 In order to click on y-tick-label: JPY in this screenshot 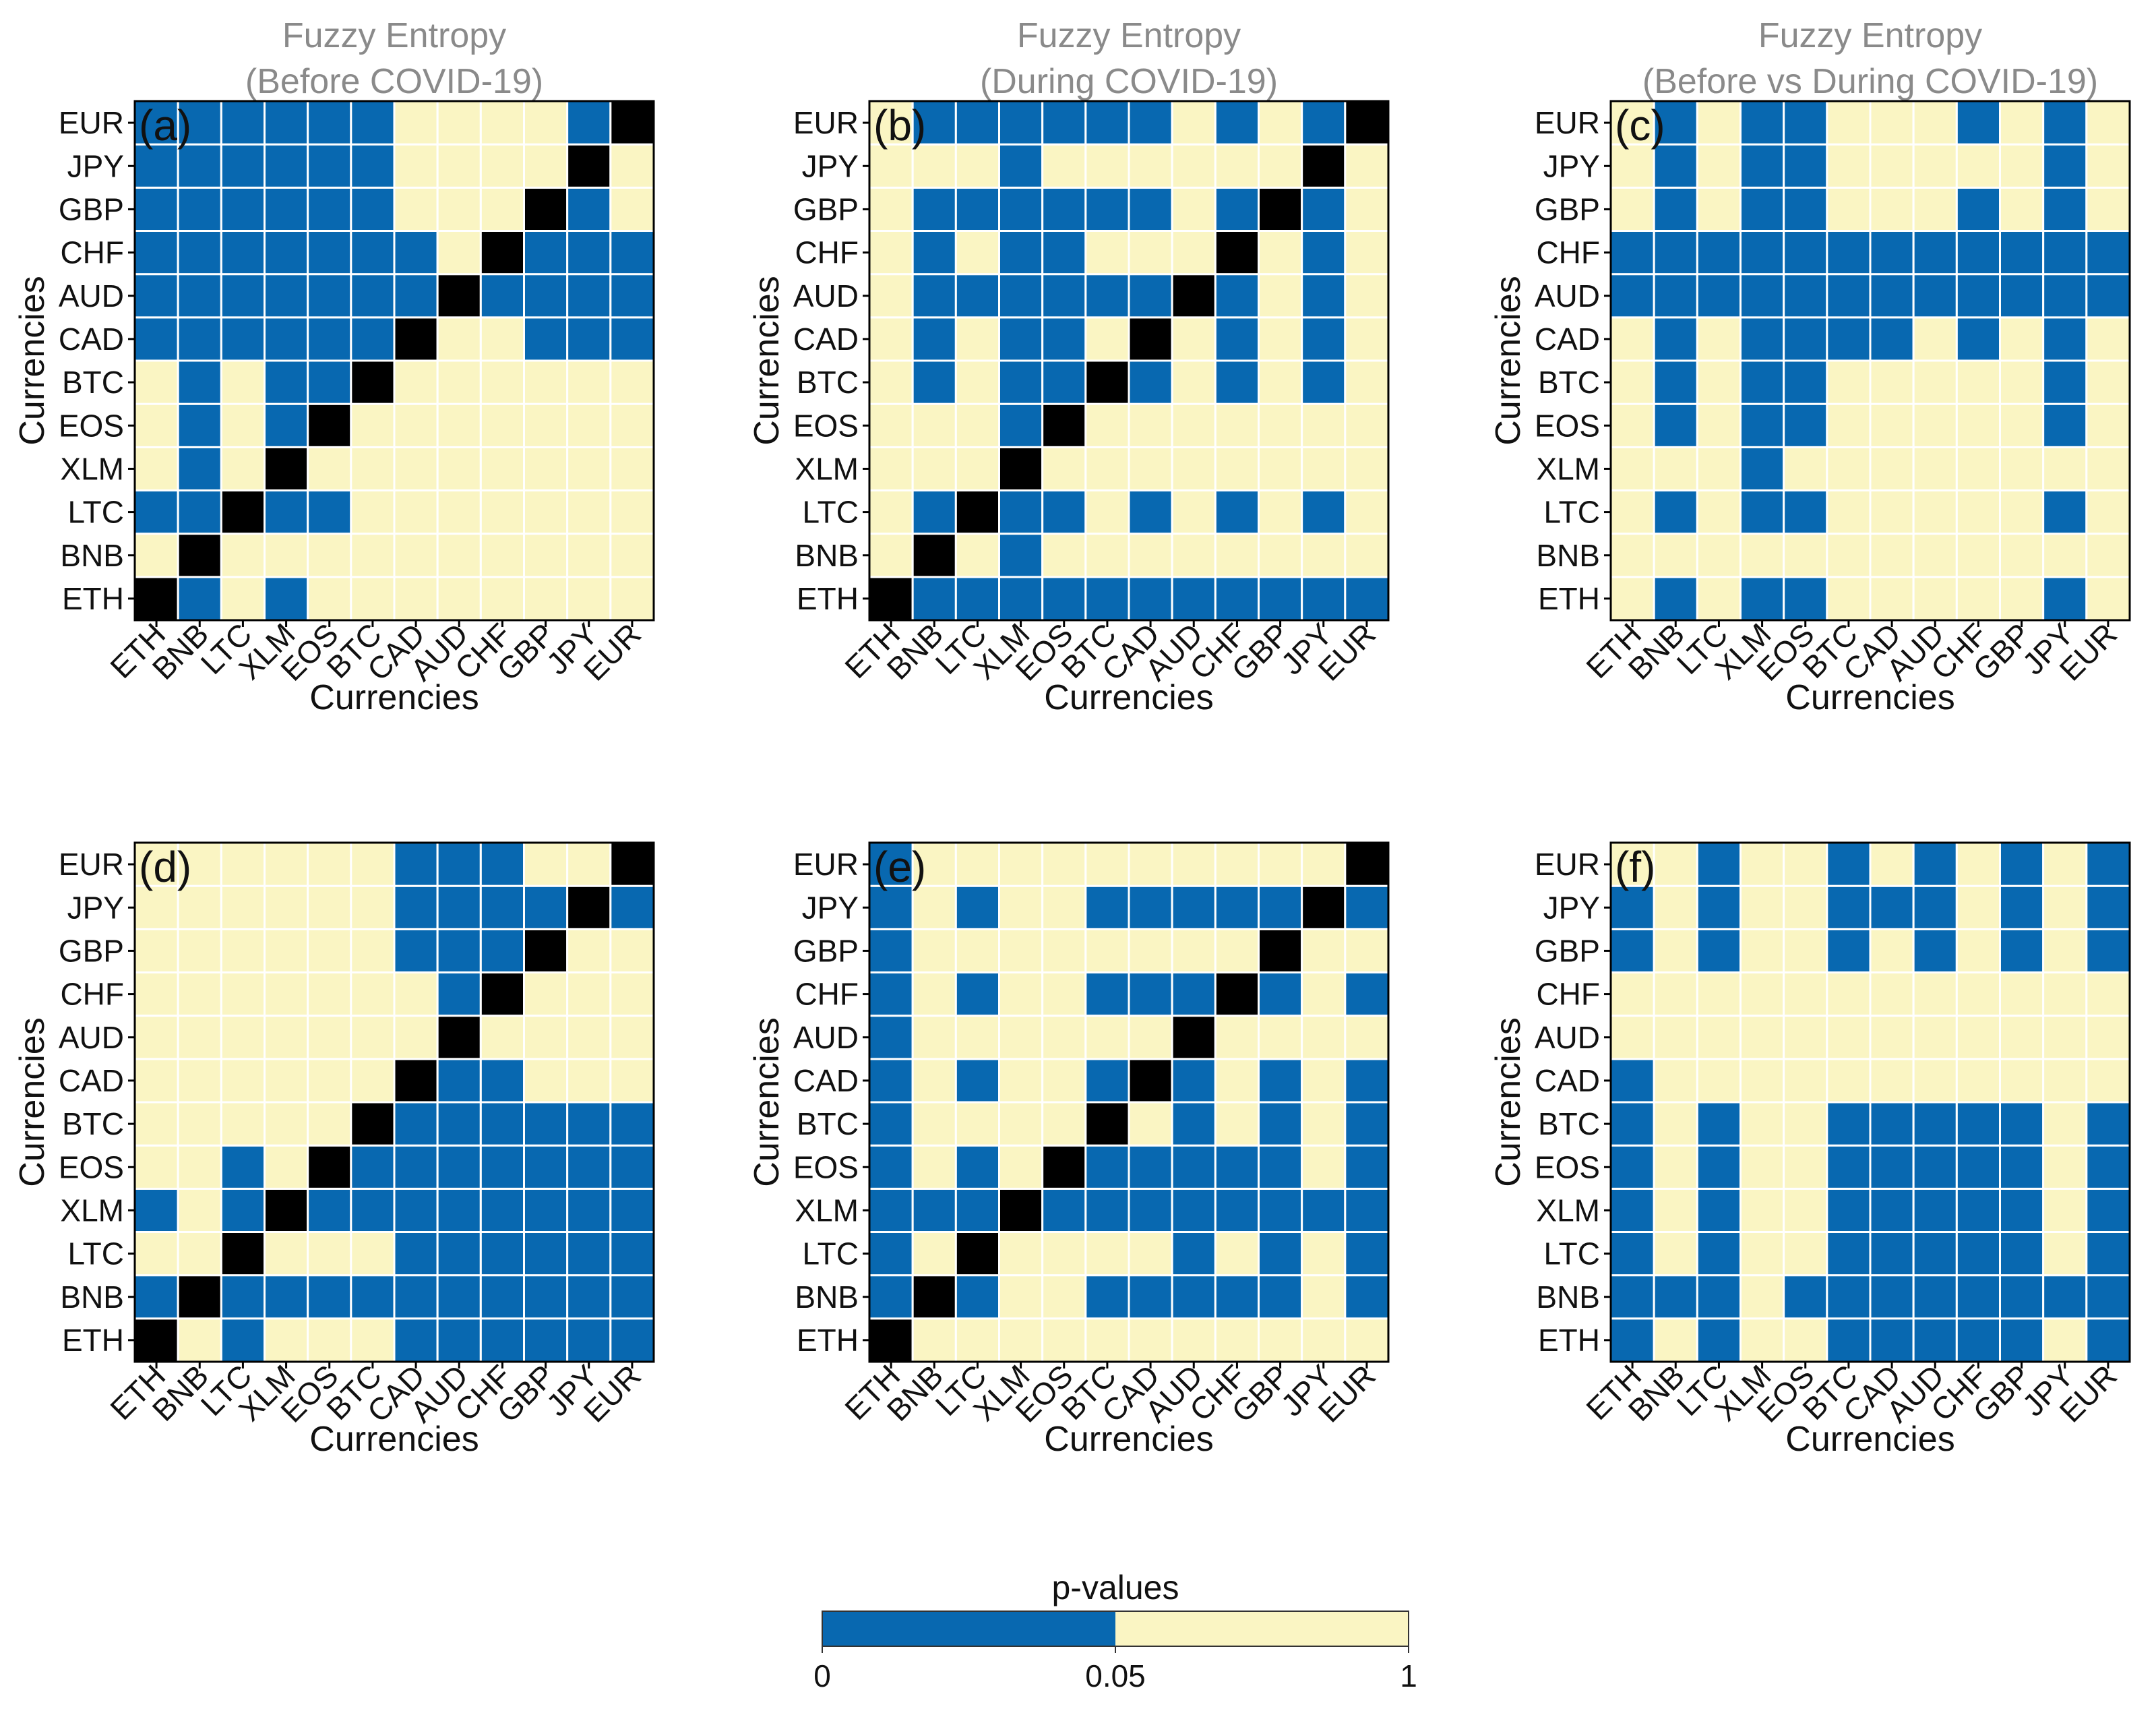, I will do `click(830, 165)`.